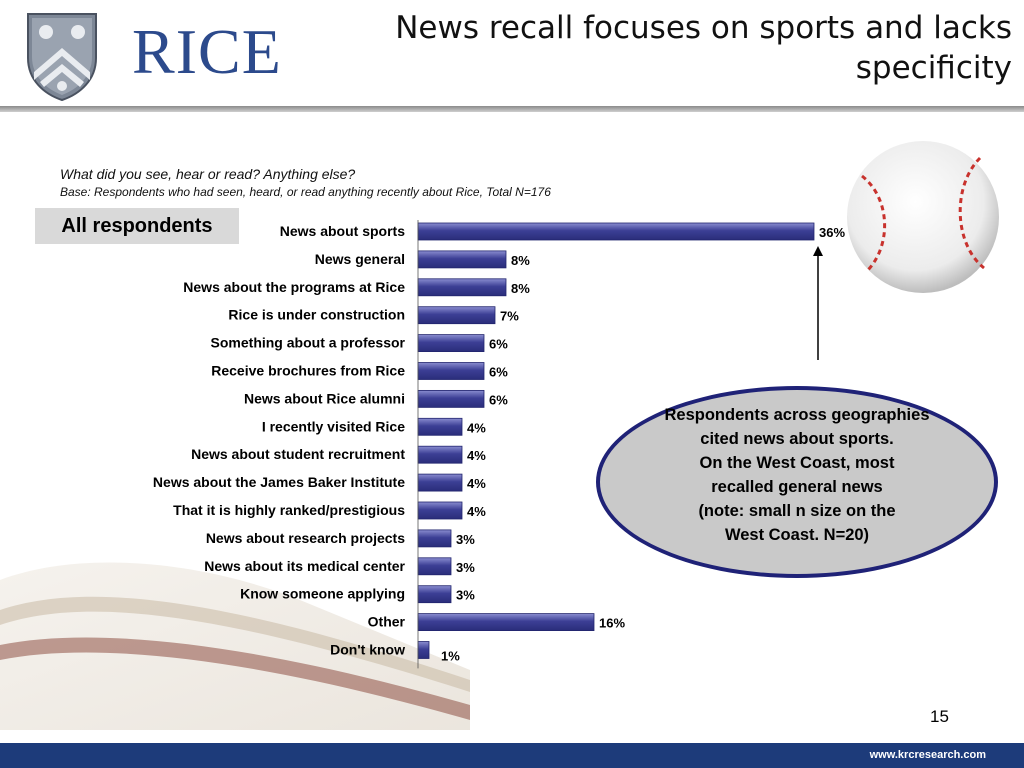 This screenshot has height=768, width=1024. I want to click on category-label: Rice is under construction, so click(316, 315).